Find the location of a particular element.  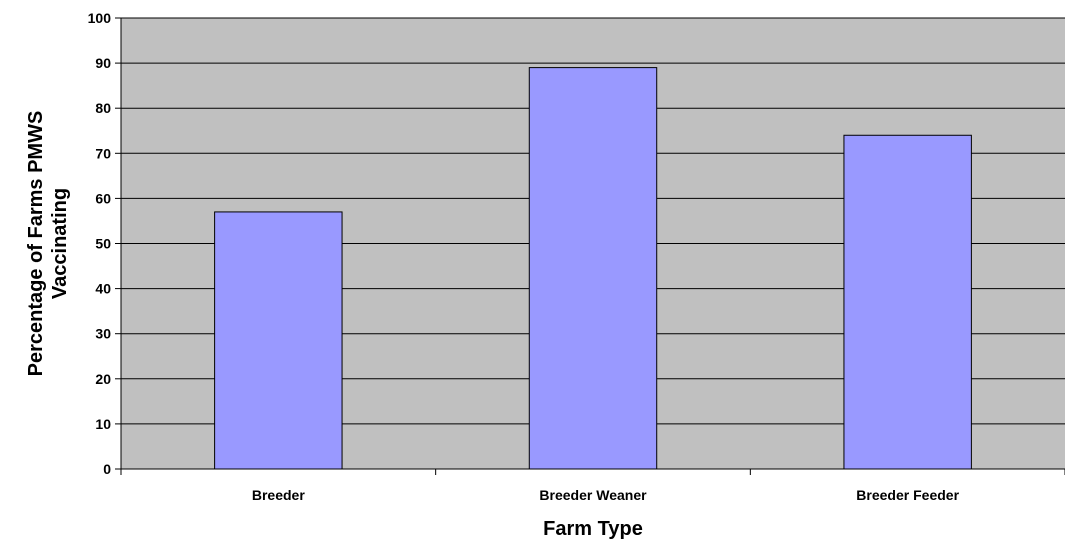

x-axis-ticks: Breeder Breeder Weaner Breeder Feeder is located at coordinates (592, 486).